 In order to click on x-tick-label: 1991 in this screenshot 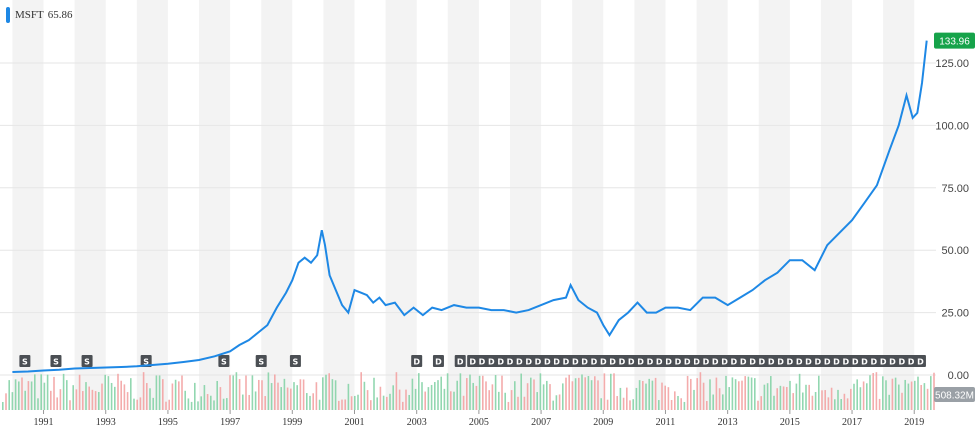, I will do `click(44, 422)`.